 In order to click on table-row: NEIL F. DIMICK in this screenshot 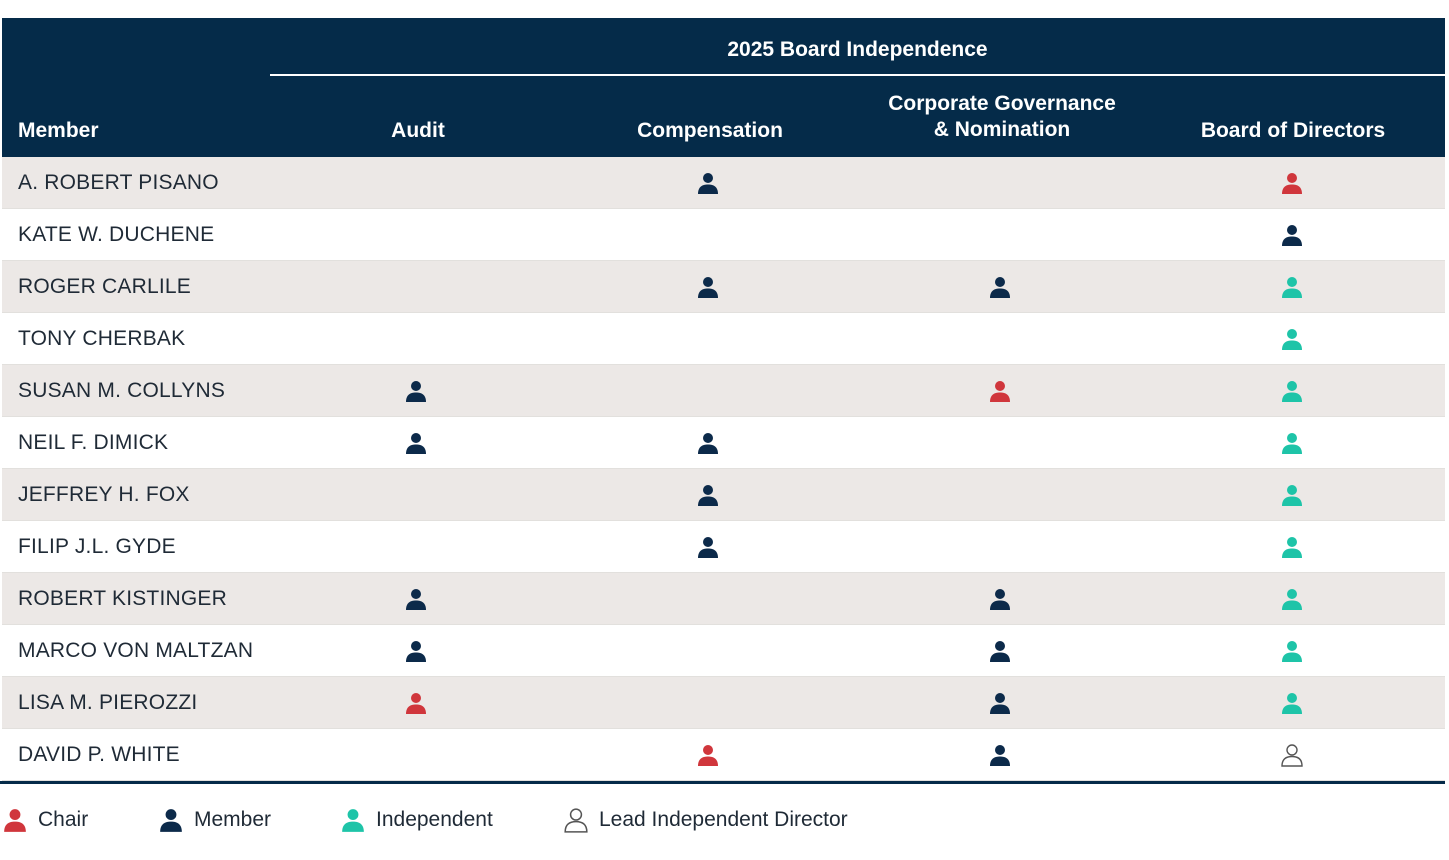, I will do `click(723, 443)`.